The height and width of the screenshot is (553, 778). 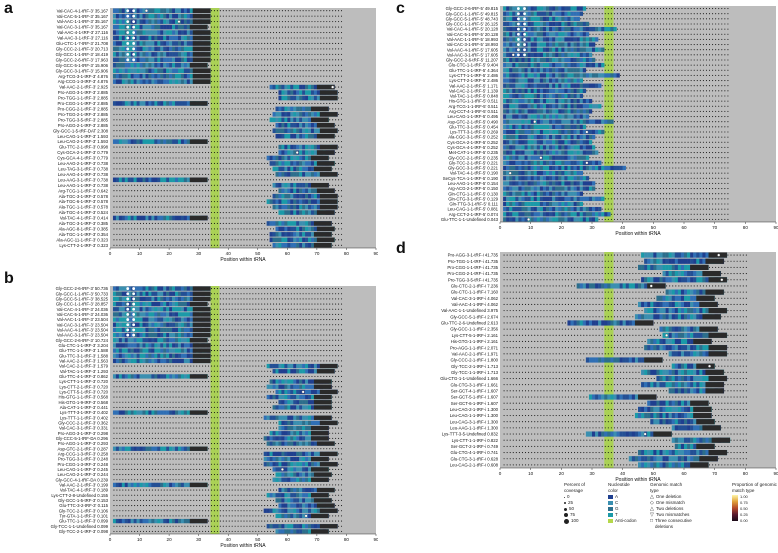 What do you see at coordinates (83, 136) in the screenshot?
I see `row-label: Leu-CAG-1-1-tRF-3' 1.593` at bounding box center [83, 136].